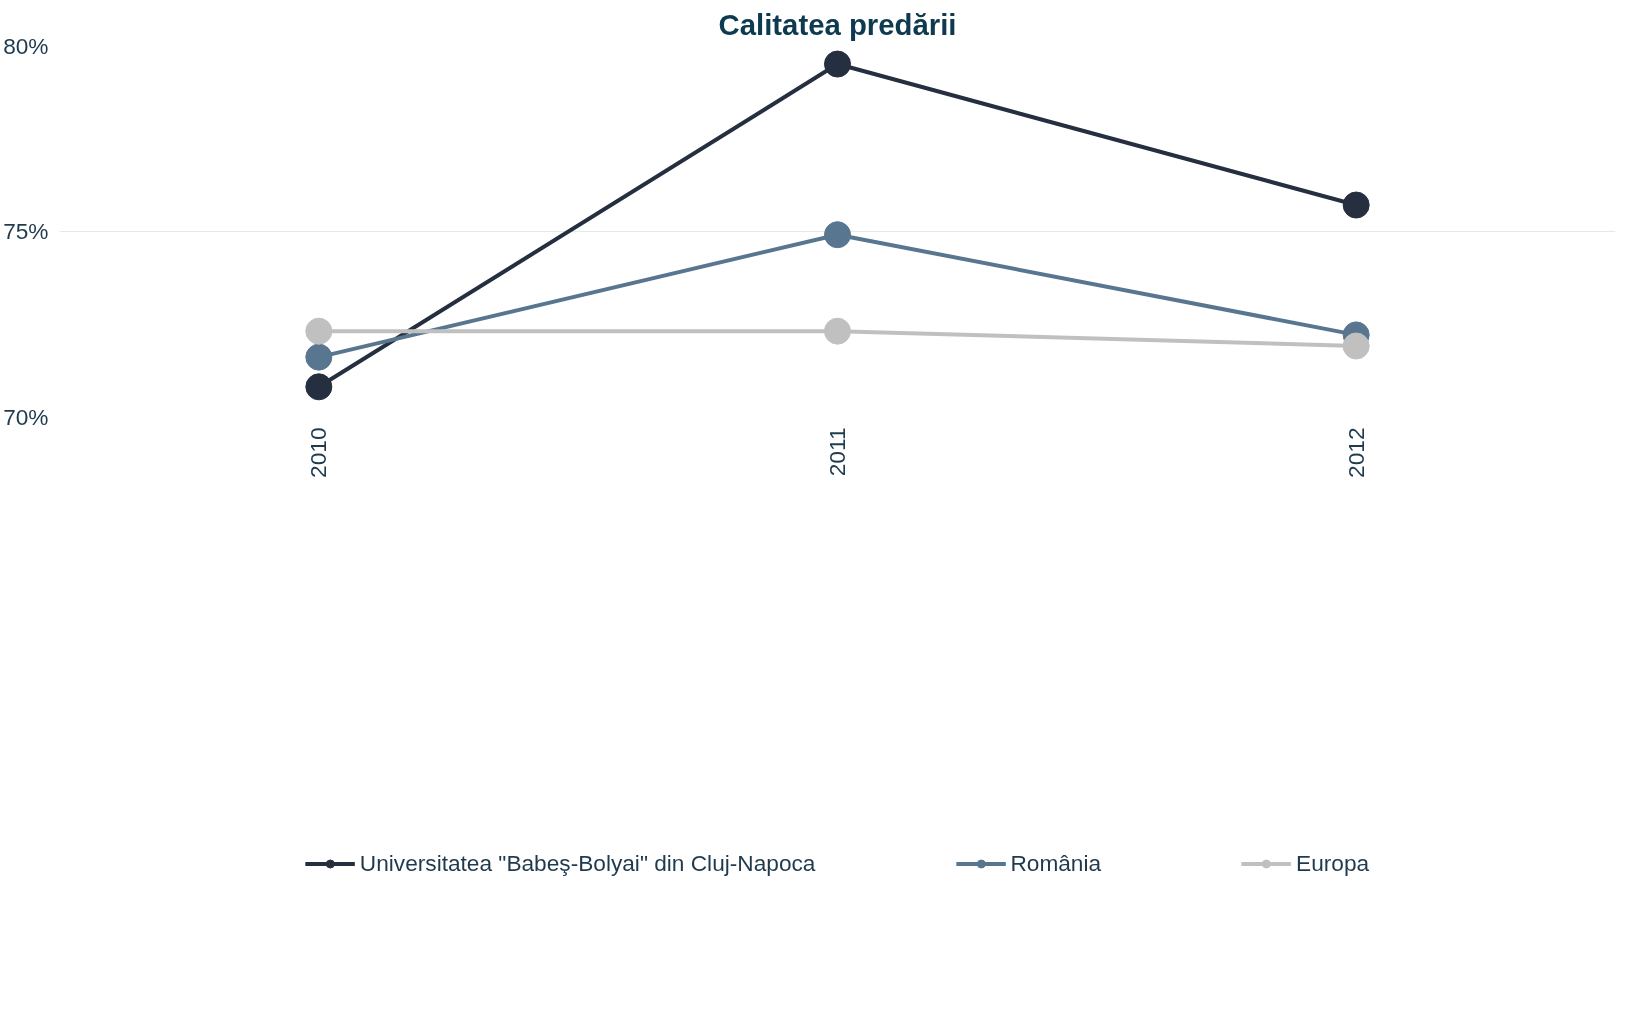 The width and height of the screenshot is (1633, 1012). Describe the element at coordinates (26, 416) in the screenshot. I see `y-tick-label: 70%` at that location.